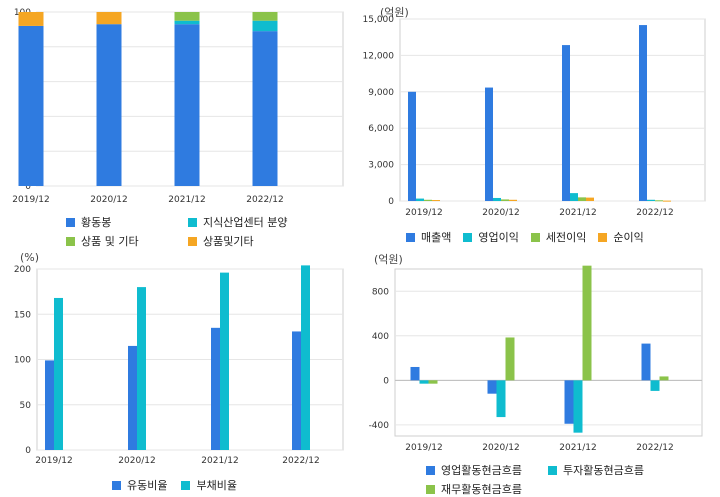  Describe the element at coordinates (491, 237) in the screenshot. I see `legend-item: 영업이익` at that location.